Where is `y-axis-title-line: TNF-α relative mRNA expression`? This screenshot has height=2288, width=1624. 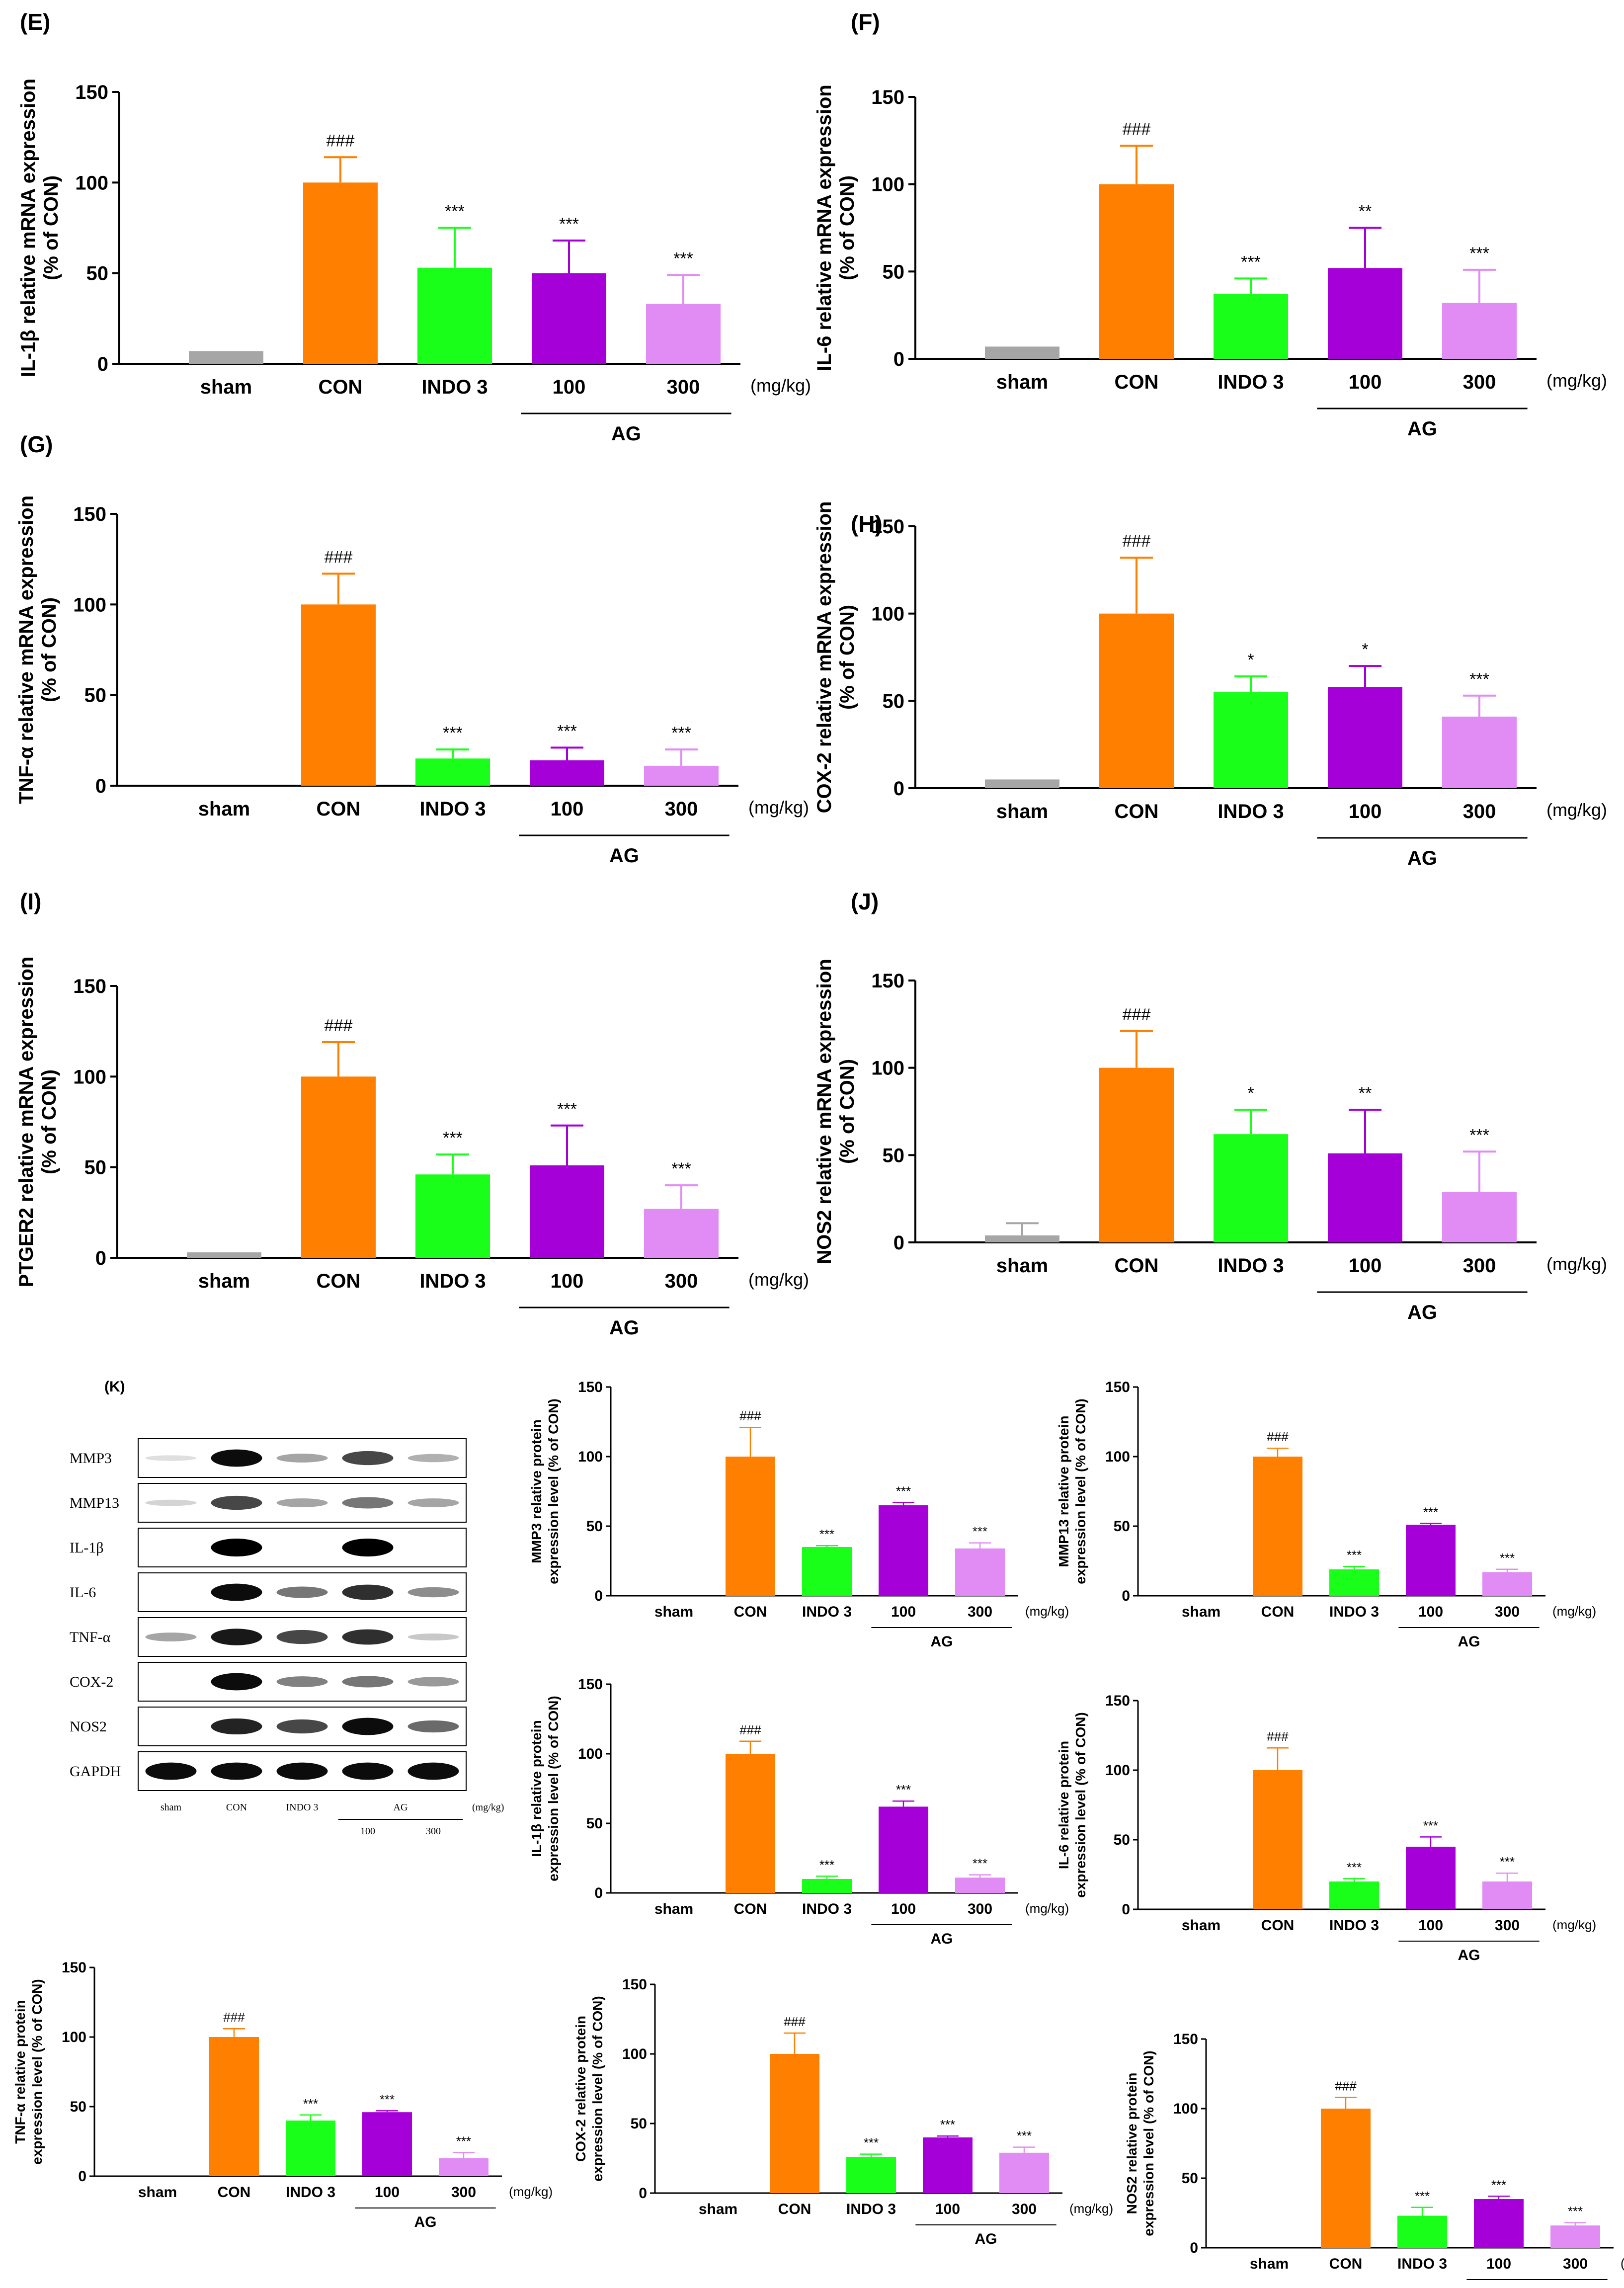 y-axis-title-line: TNF-α relative mRNA expression is located at coordinates (26, 649).